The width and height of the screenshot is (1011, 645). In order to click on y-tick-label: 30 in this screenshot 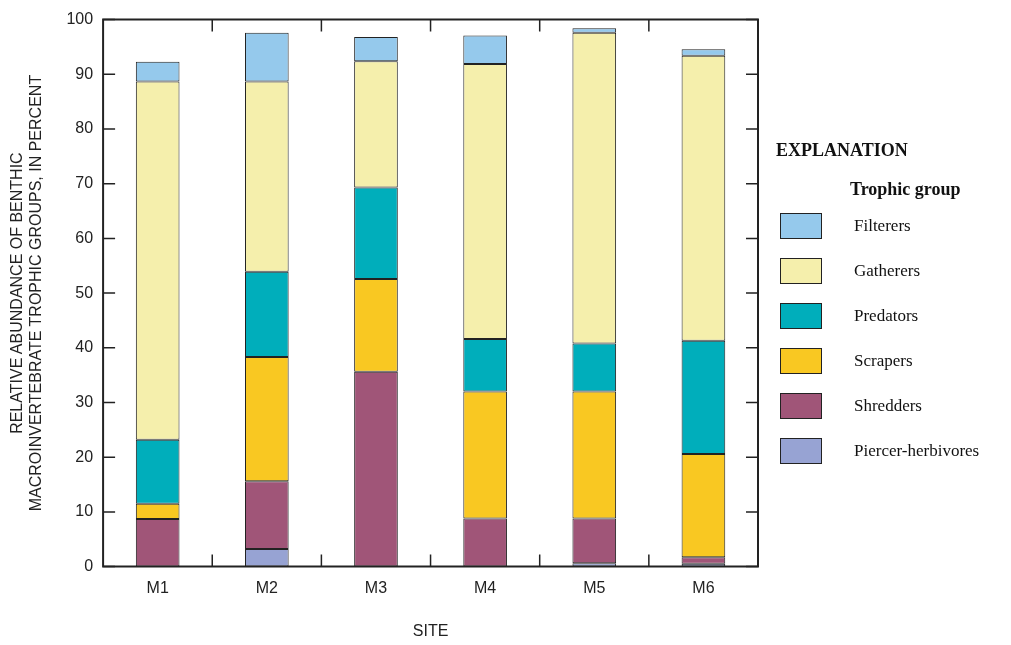, I will do `click(84, 401)`.